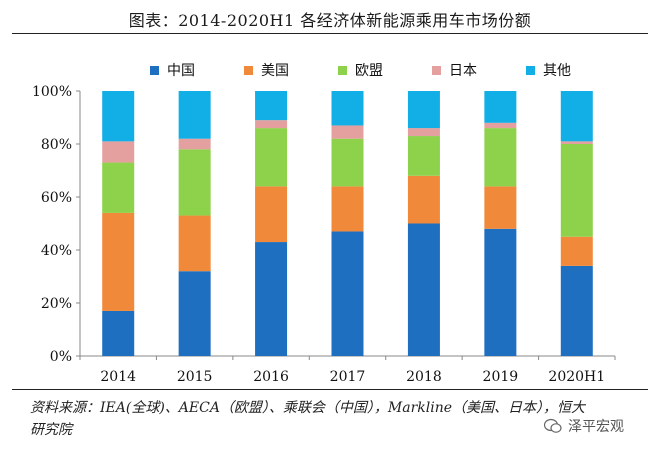  I want to click on y-tick-label: 100%, so click(52, 92).